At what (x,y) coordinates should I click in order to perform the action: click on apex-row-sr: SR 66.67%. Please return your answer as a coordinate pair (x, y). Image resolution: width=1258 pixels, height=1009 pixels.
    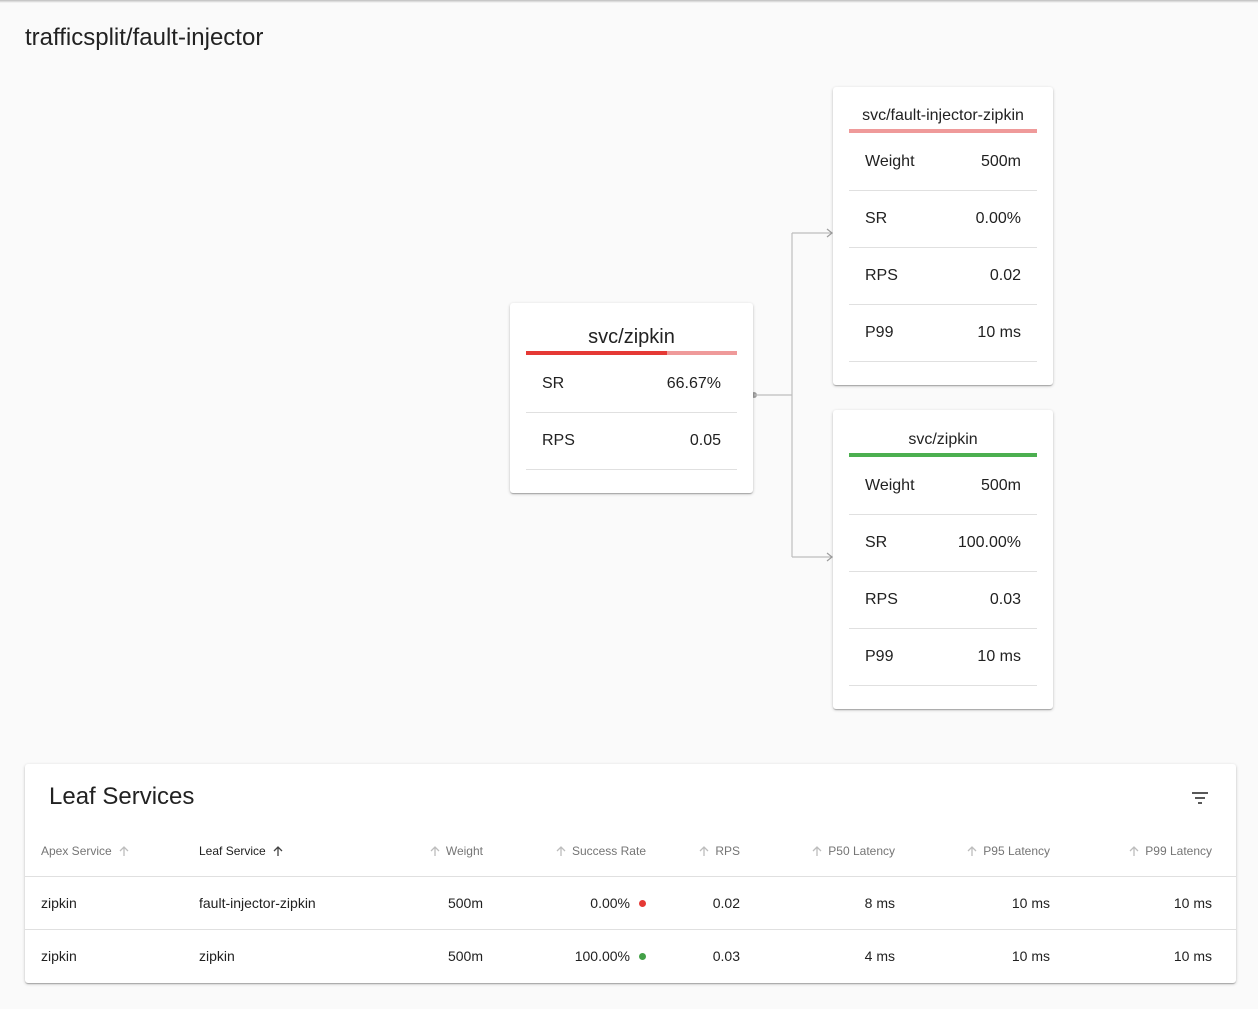
    Looking at the image, I should click on (631, 384).